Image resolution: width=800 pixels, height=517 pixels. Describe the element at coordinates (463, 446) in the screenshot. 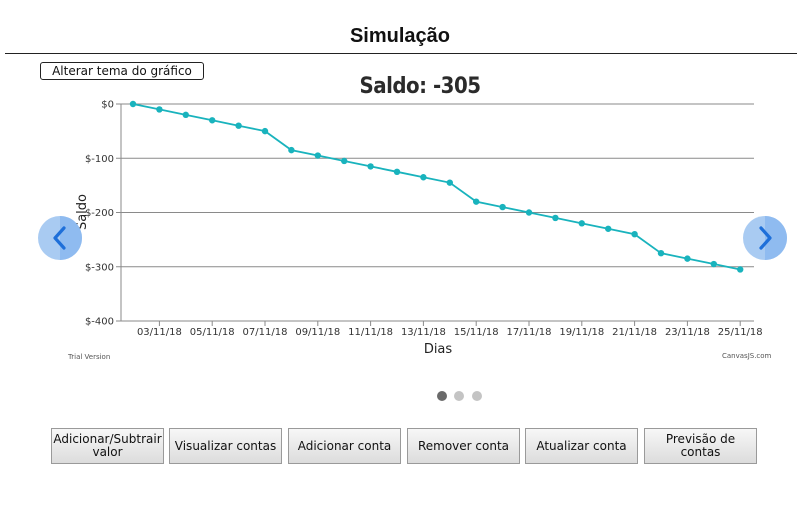

I see `remove-account-button: Remover conta` at that location.